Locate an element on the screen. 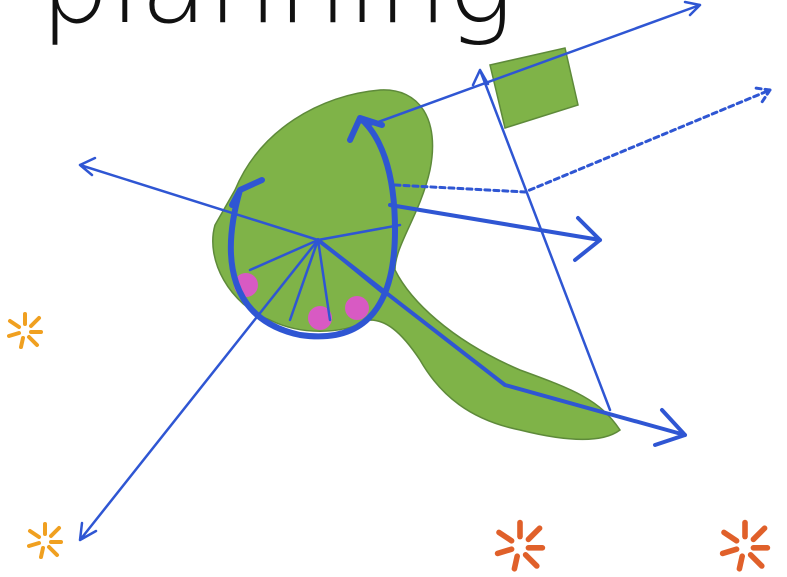 The height and width of the screenshot is (577, 787). title: planning is located at coordinates (277, 24).